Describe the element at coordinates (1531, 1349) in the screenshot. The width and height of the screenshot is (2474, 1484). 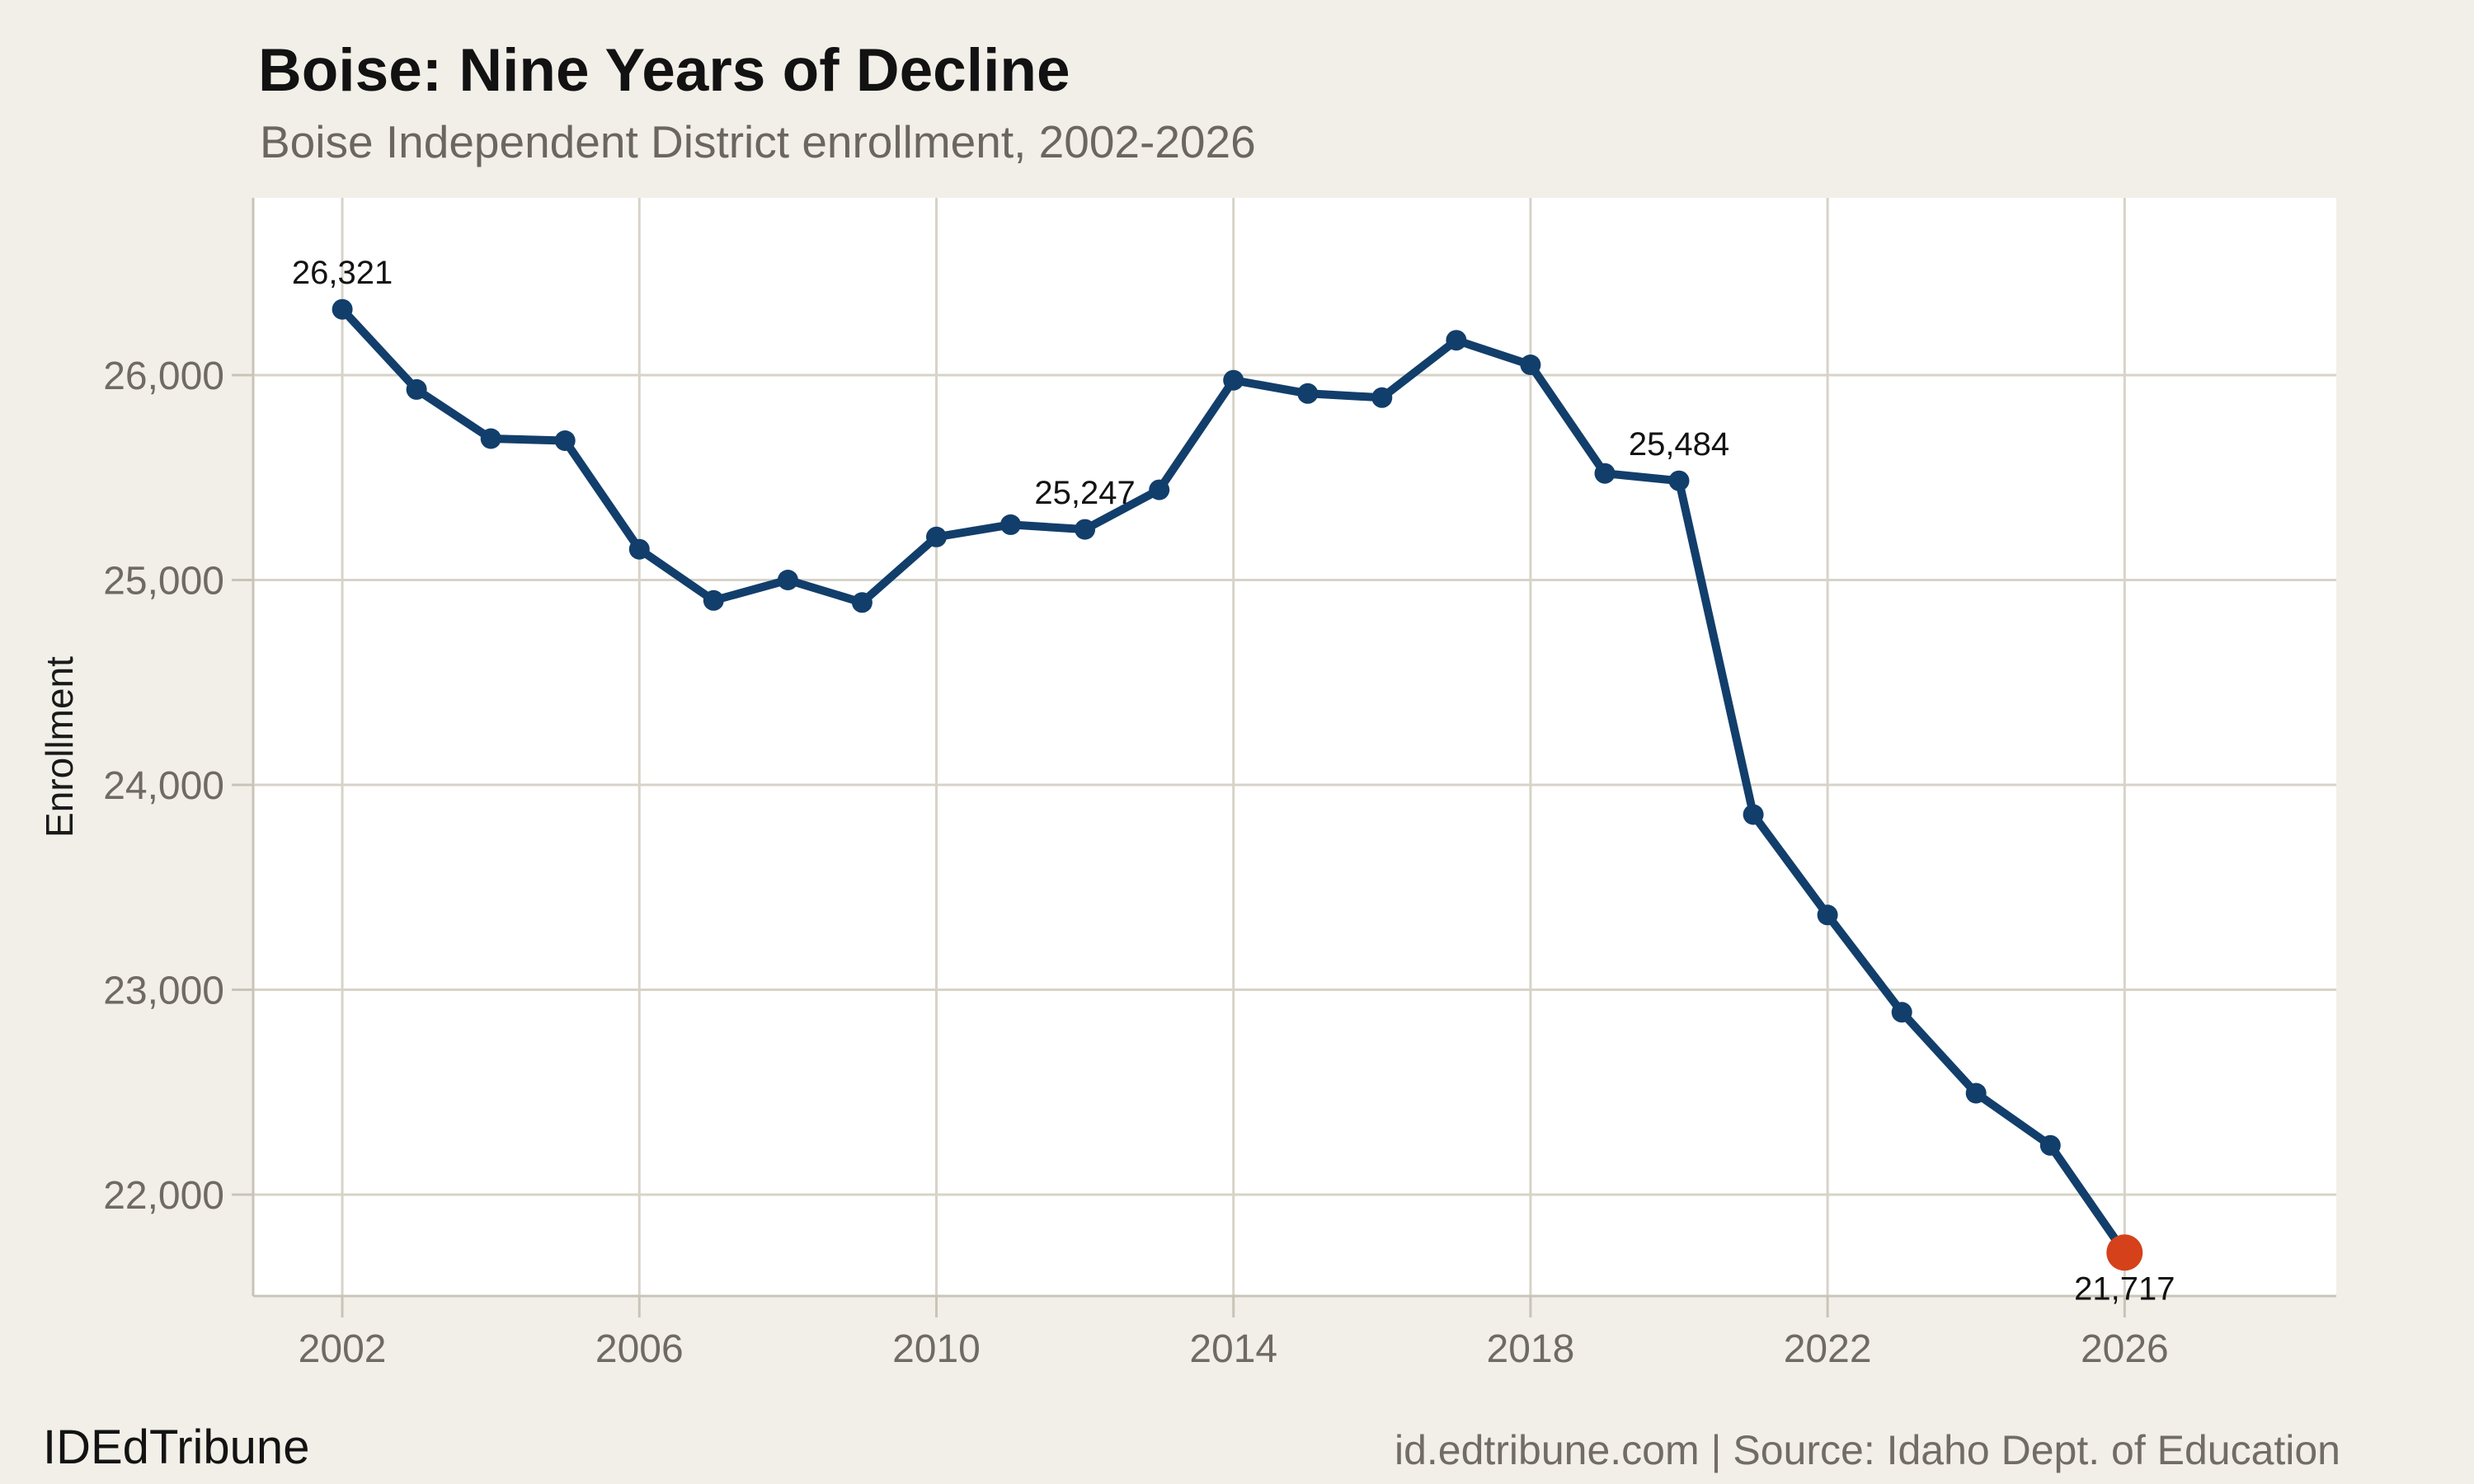
I see `x-tick-label-2018: 2018` at that location.